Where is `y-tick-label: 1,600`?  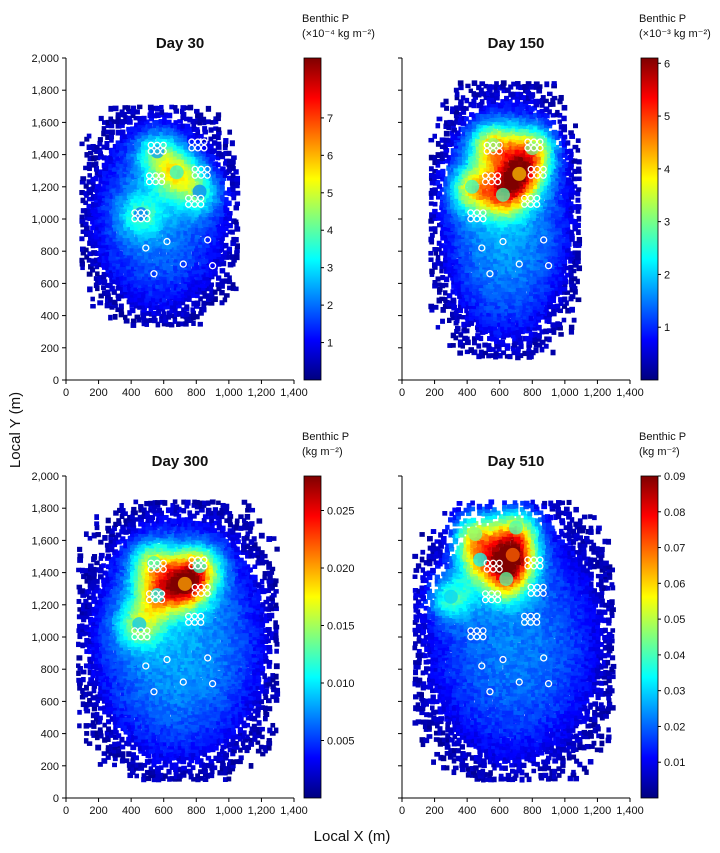
y-tick-label: 1,600 is located at coordinates (45, 123).